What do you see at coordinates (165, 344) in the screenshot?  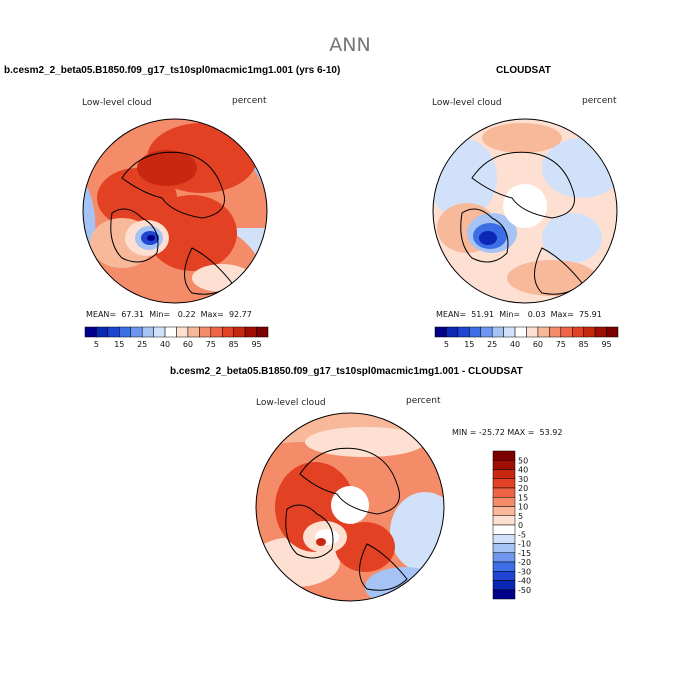 I see `model-colorbar-tick-label: 40` at bounding box center [165, 344].